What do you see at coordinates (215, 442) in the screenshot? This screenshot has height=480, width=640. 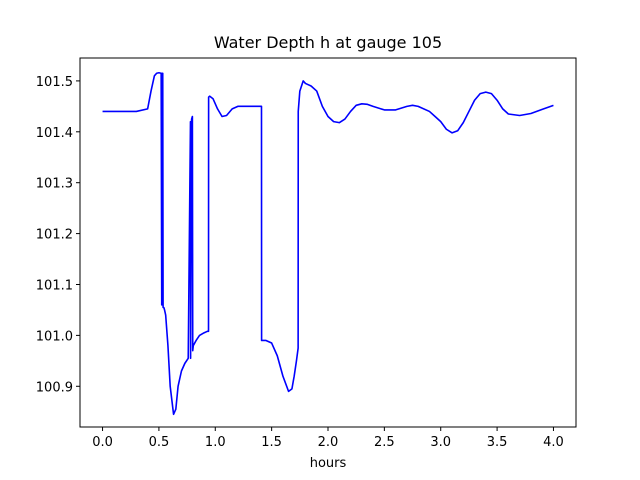 I see `x-tick-label: 1.0` at bounding box center [215, 442].